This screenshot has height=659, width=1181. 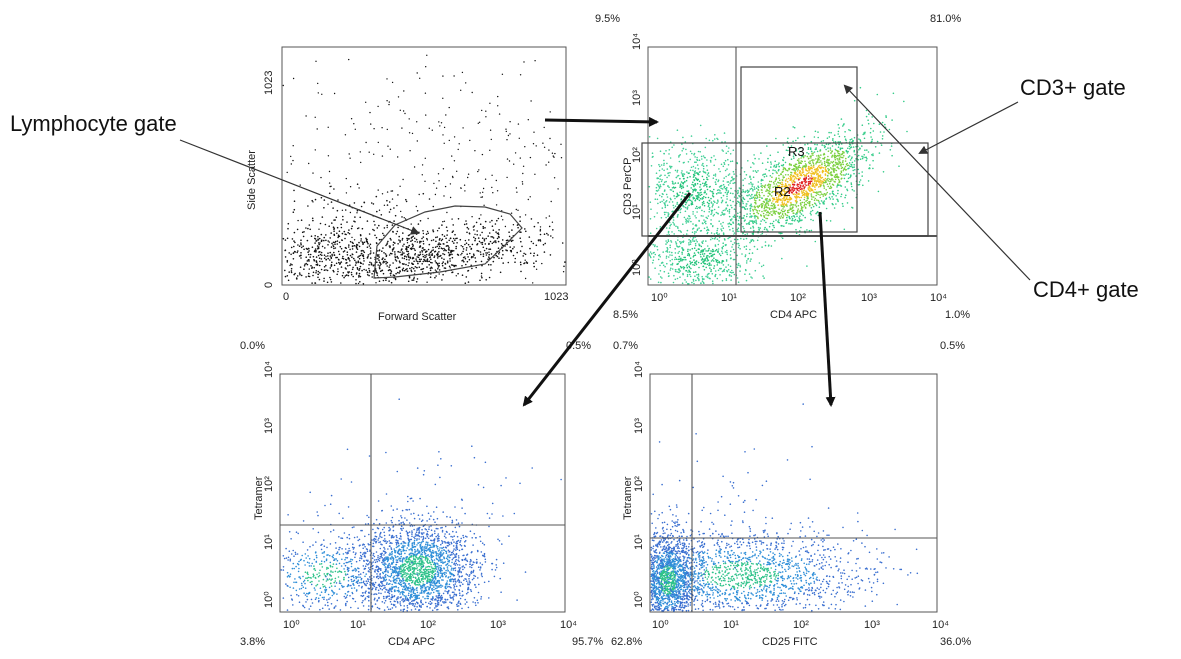 I want to click on lymphocyte-gate-pointer, so click(x=299, y=186).